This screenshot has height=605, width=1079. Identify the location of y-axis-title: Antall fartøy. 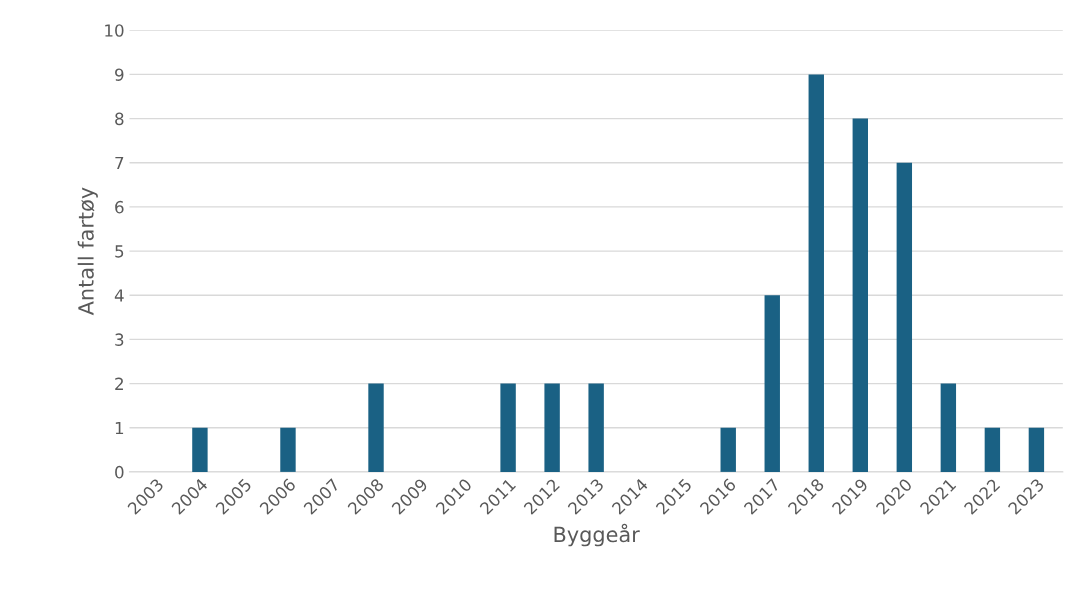
(87, 251).